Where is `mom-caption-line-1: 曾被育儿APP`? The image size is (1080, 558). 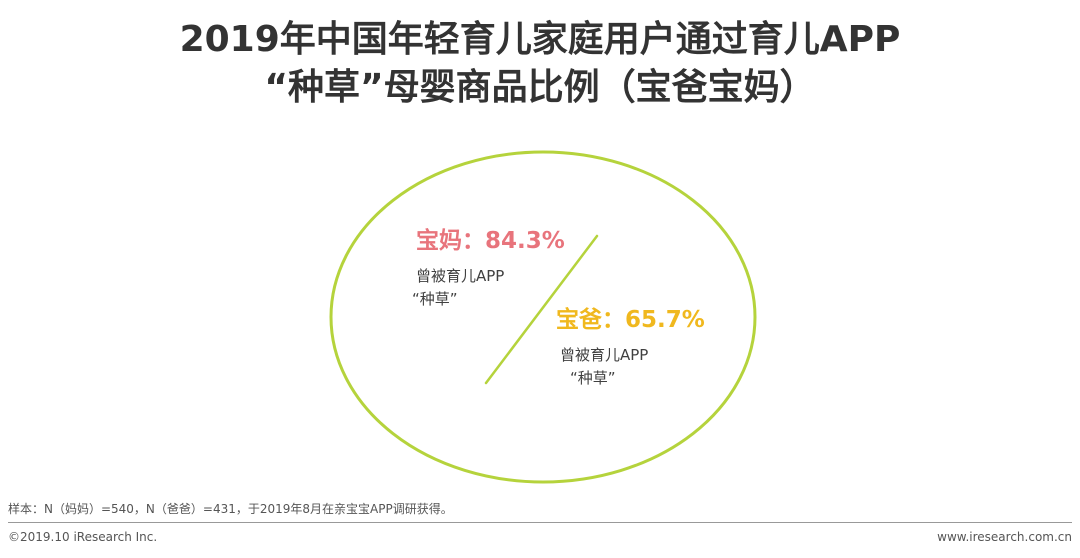
mom-caption-line-1: 曾被育儿APP is located at coordinates (460, 276).